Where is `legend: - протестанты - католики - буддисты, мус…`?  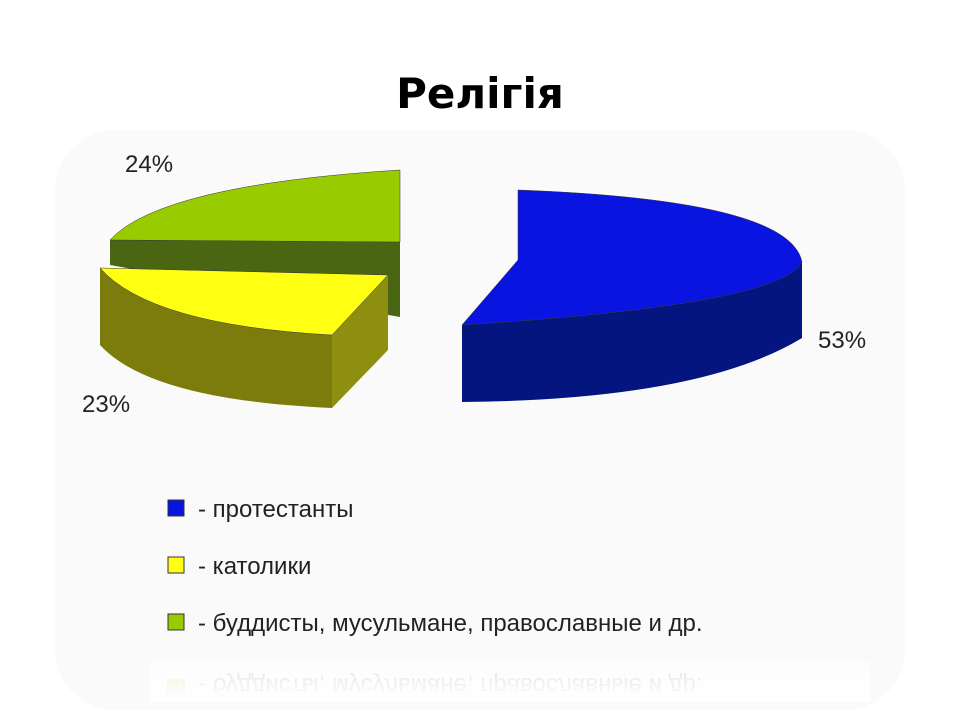 legend: - протестанты - католики - буддисты, мус… is located at coordinates (435, 566).